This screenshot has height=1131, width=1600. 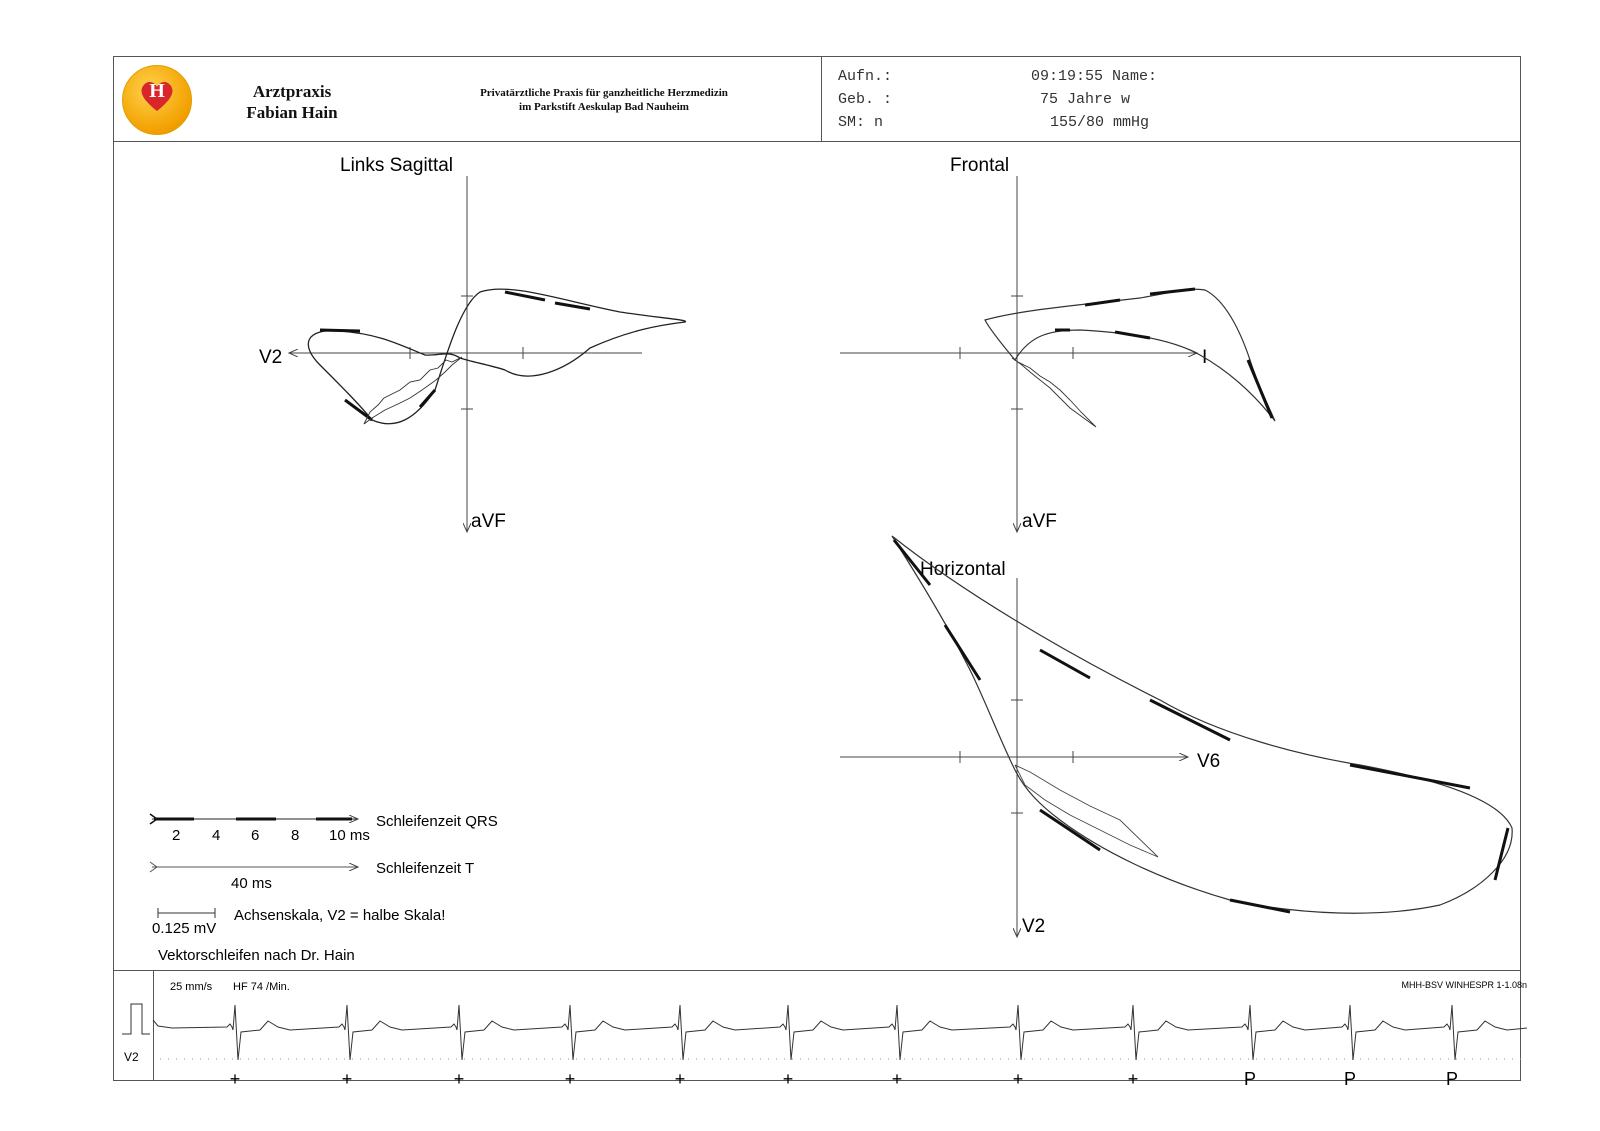 What do you see at coordinates (1201, 726) in the screenshot?
I see `horizontal-qrs-emphasis` at bounding box center [1201, 726].